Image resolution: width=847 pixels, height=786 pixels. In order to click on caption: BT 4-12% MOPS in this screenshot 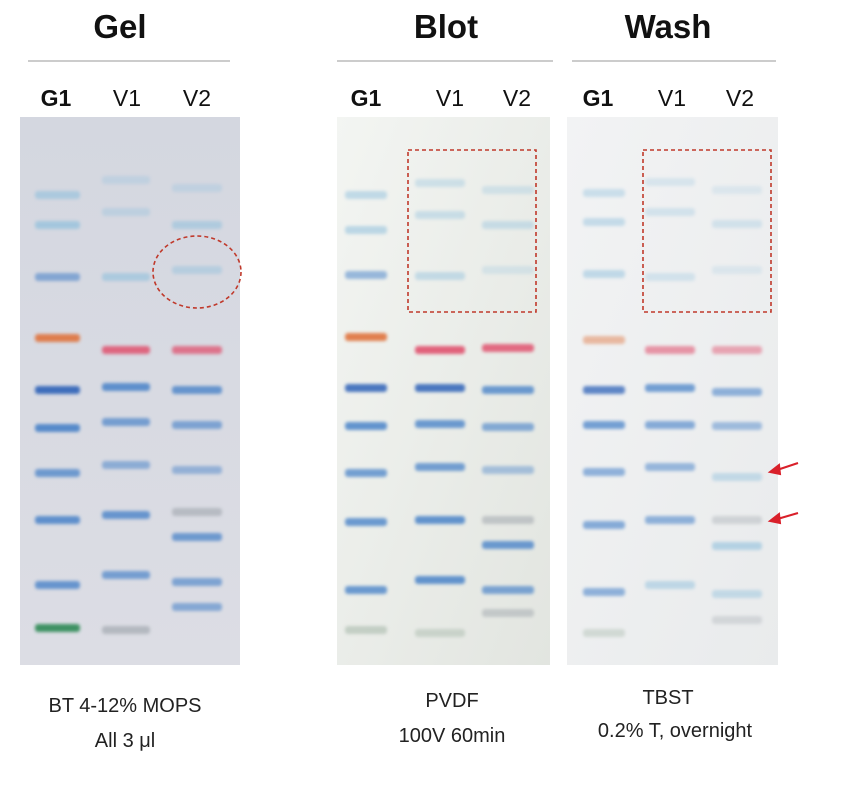, I will do `click(124, 706)`.